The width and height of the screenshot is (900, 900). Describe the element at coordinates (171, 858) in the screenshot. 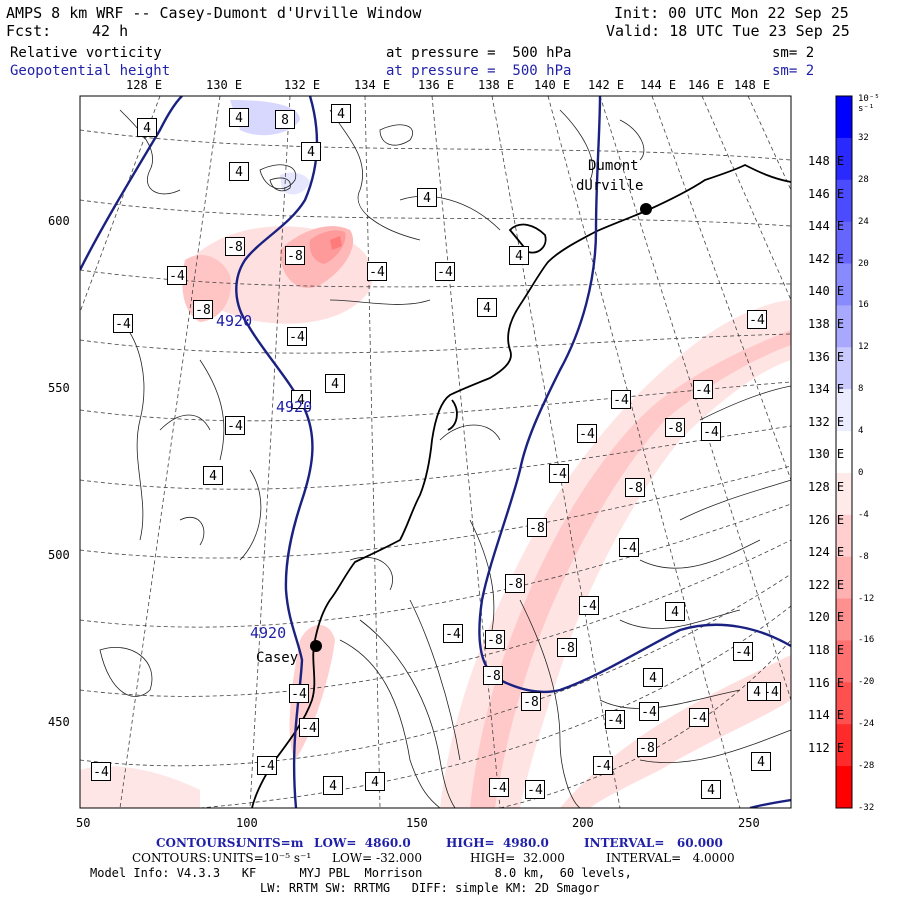

I see `footer-c2-label: CONTOURS:` at that location.